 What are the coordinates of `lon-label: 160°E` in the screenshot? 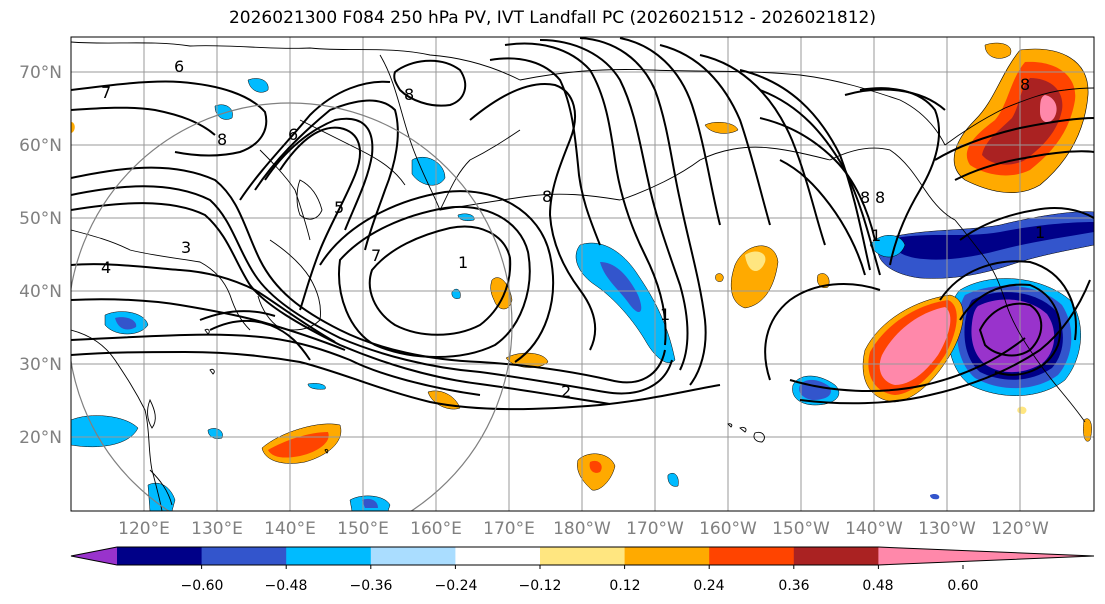 It's located at (436, 529).